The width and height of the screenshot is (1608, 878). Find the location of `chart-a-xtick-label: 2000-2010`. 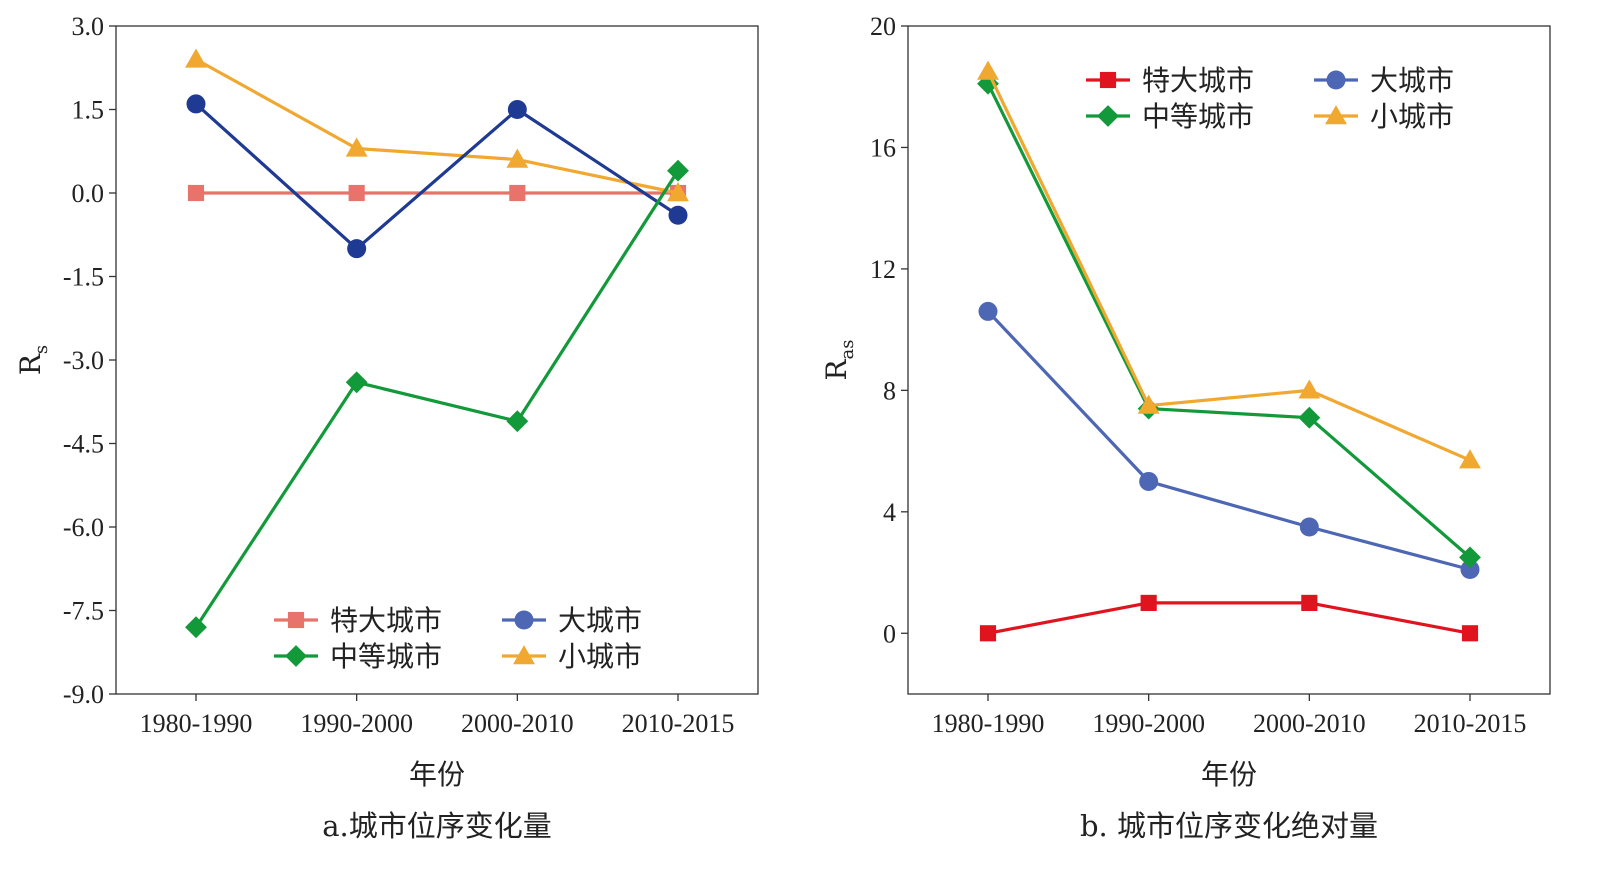

chart-a-xtick-label: 2000-2010 is located at coordinates (517, 723).